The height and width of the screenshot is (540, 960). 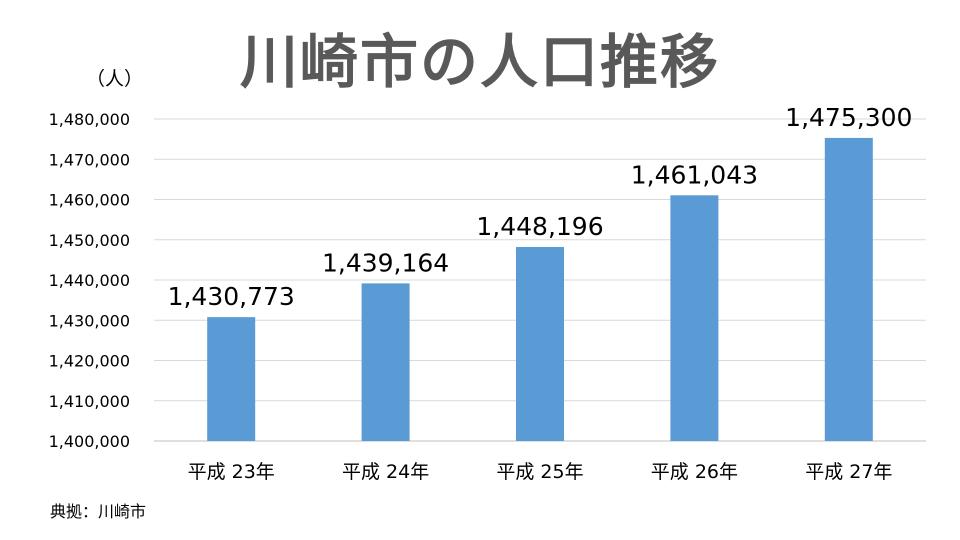 What do you see at coordinates (89, 119) in the screenshot?
I see `y-tick-label: 1,480,000` at bounding box center [89, 119].